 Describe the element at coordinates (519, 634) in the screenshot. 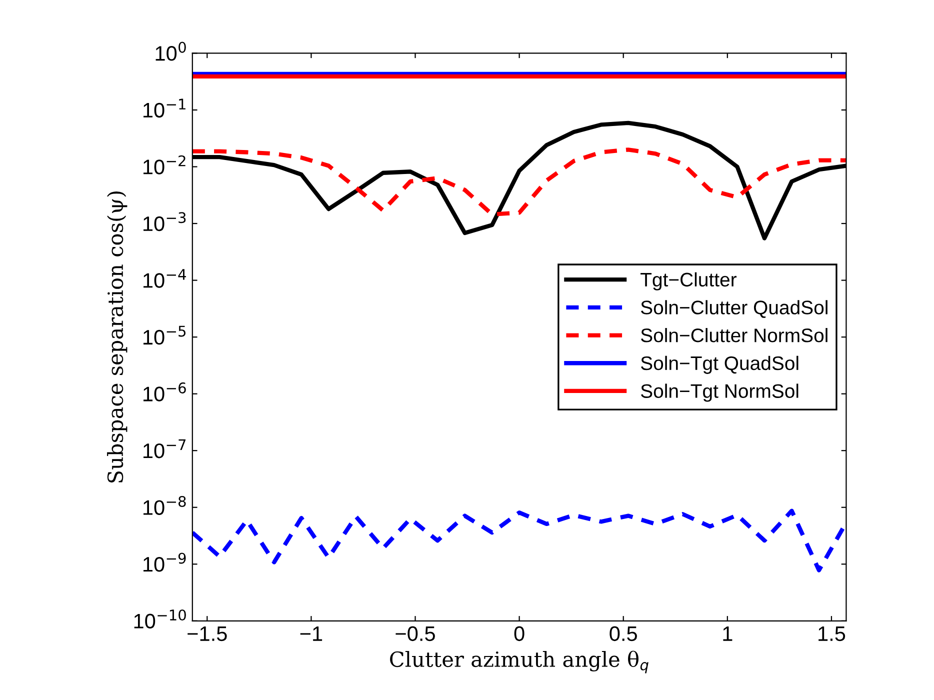

I see `x-tick-label: 0` at that location.